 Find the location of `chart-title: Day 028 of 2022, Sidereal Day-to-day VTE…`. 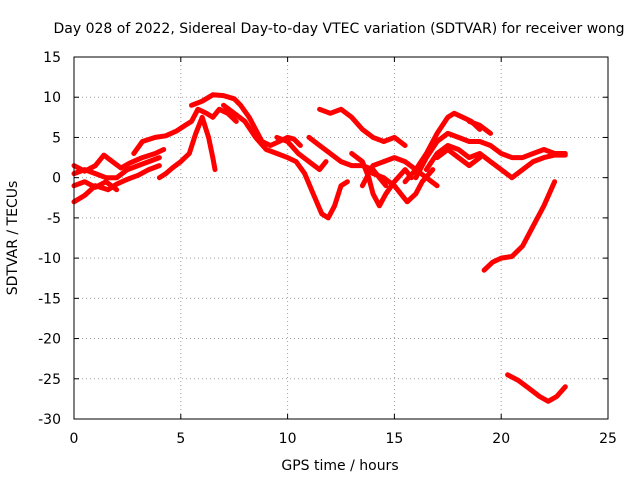

chart-title: Day 028 of 2022, Sidereal Day-to-day VTE… is located at coordinates (339, 29).